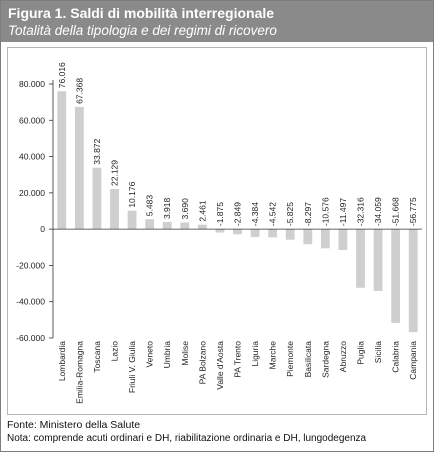 The width and height of the screenshot is (436, 454). I want to click on category-label: Lombardia, so click(62, 361).